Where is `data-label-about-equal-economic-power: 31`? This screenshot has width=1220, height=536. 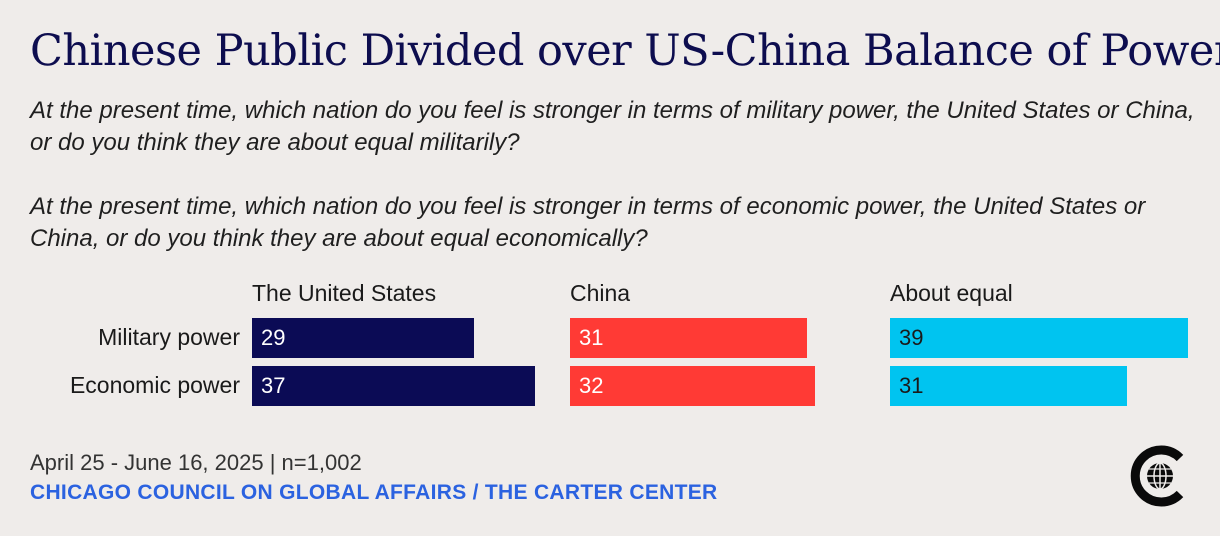
data-label-about-equal-economic-power: 31 is located at coordinates (911, 385).